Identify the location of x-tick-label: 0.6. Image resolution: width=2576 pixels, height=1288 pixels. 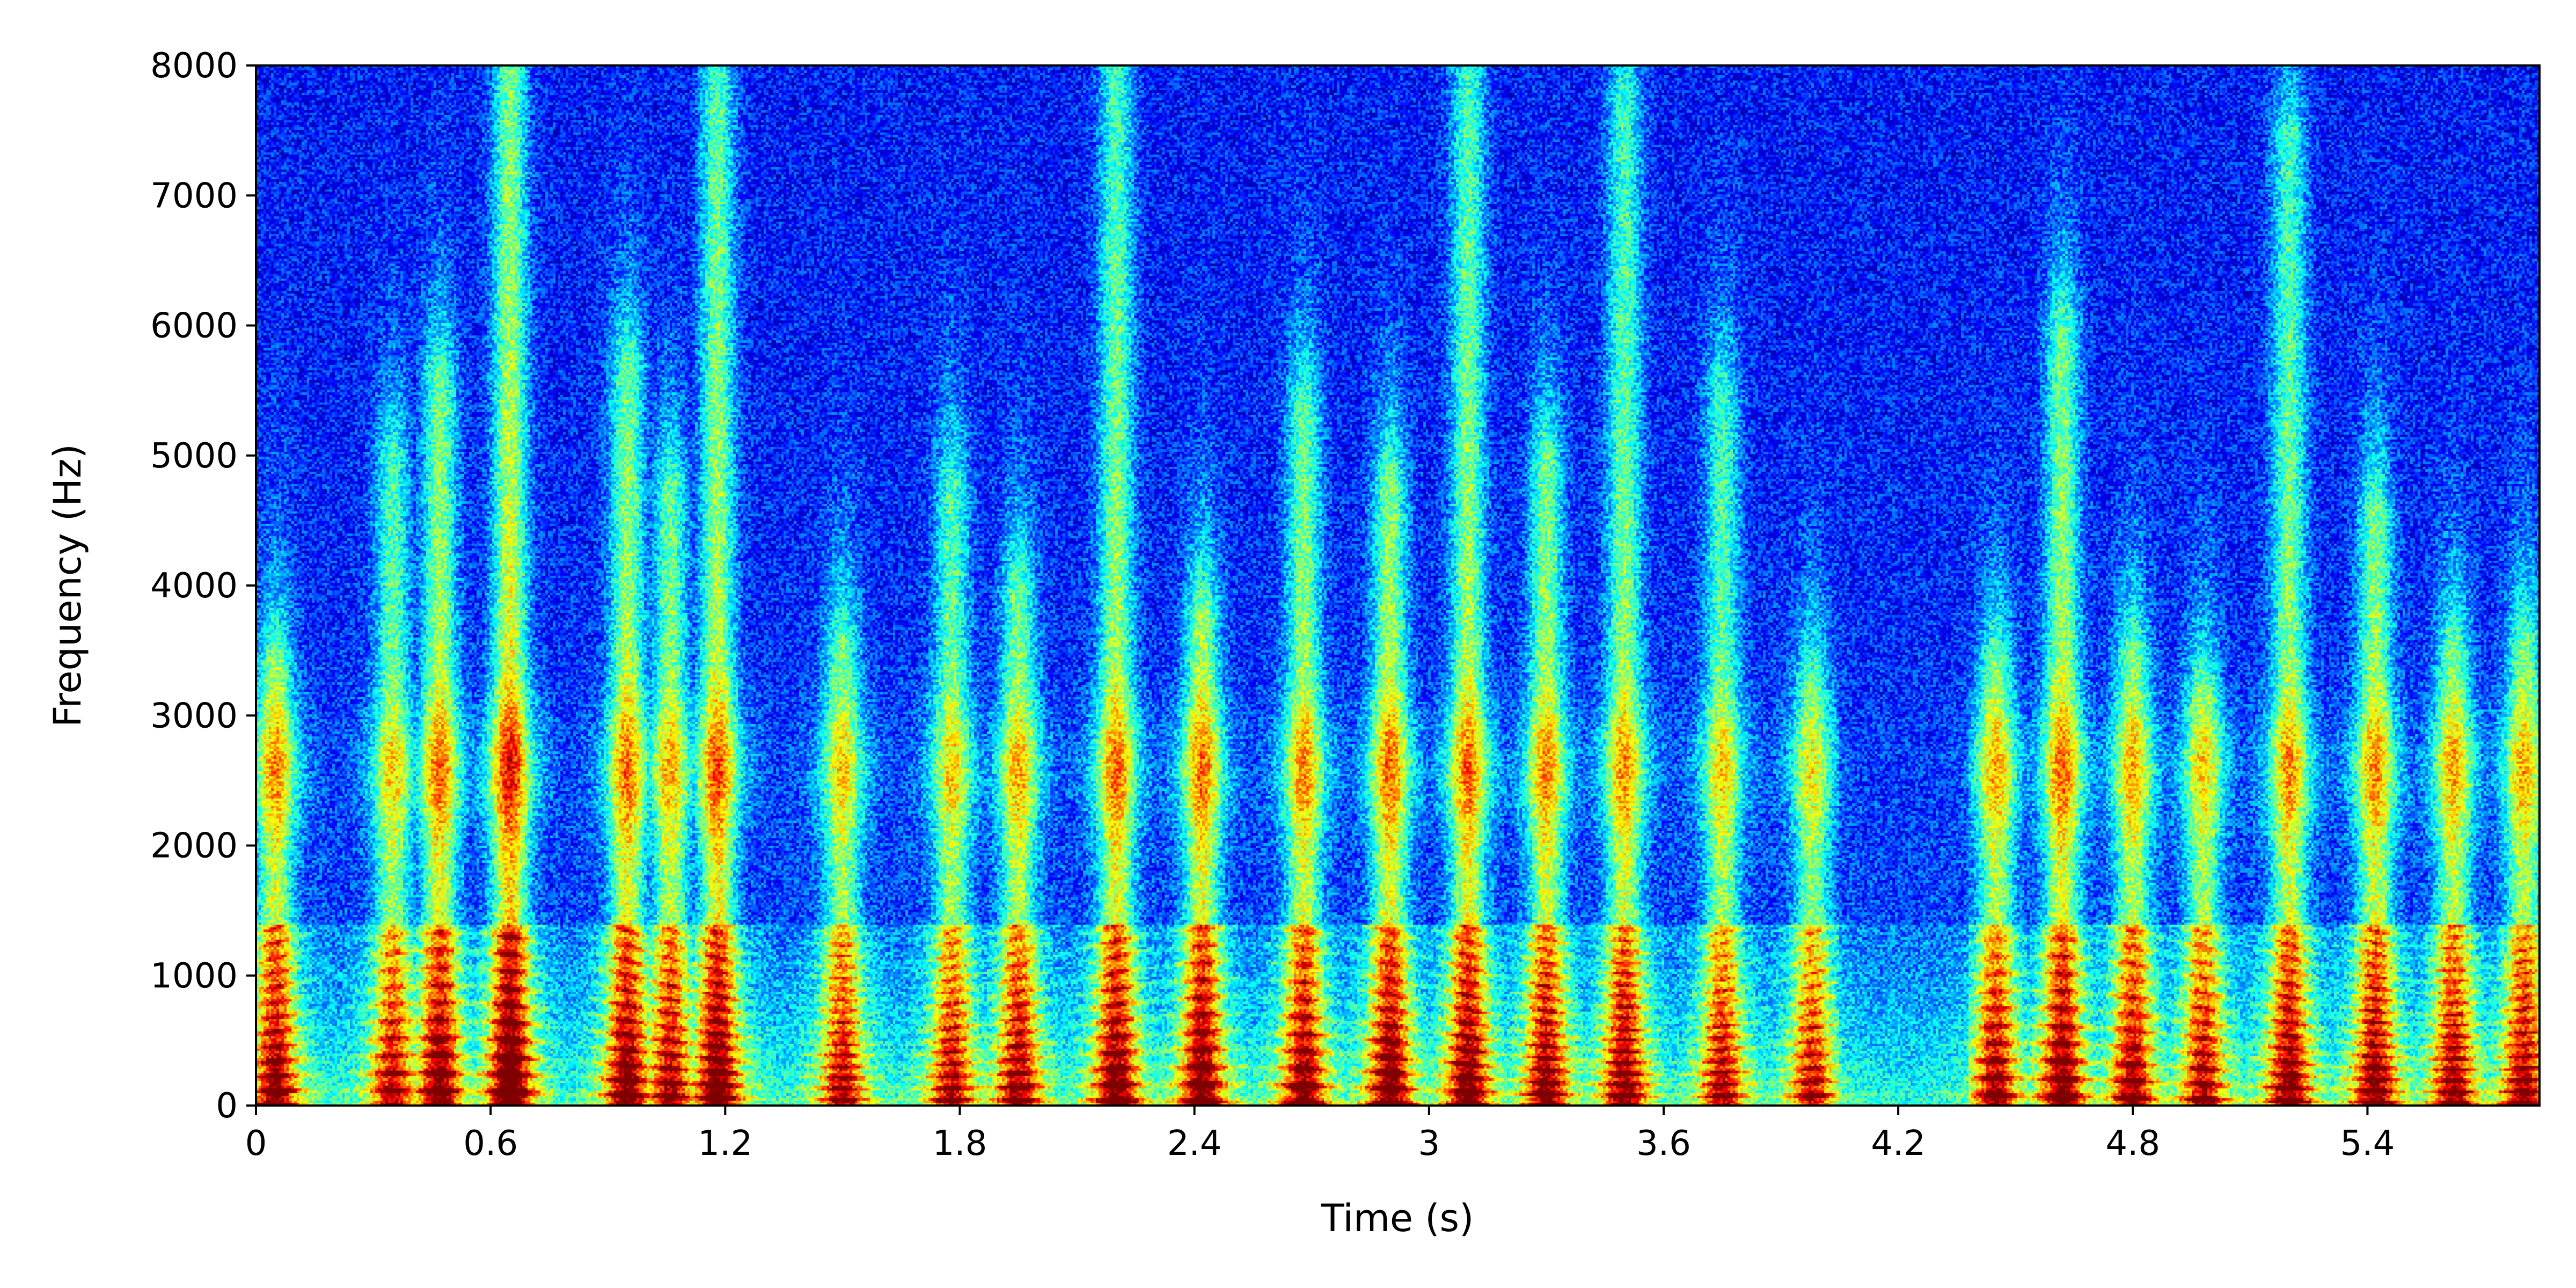
(490, 1143).